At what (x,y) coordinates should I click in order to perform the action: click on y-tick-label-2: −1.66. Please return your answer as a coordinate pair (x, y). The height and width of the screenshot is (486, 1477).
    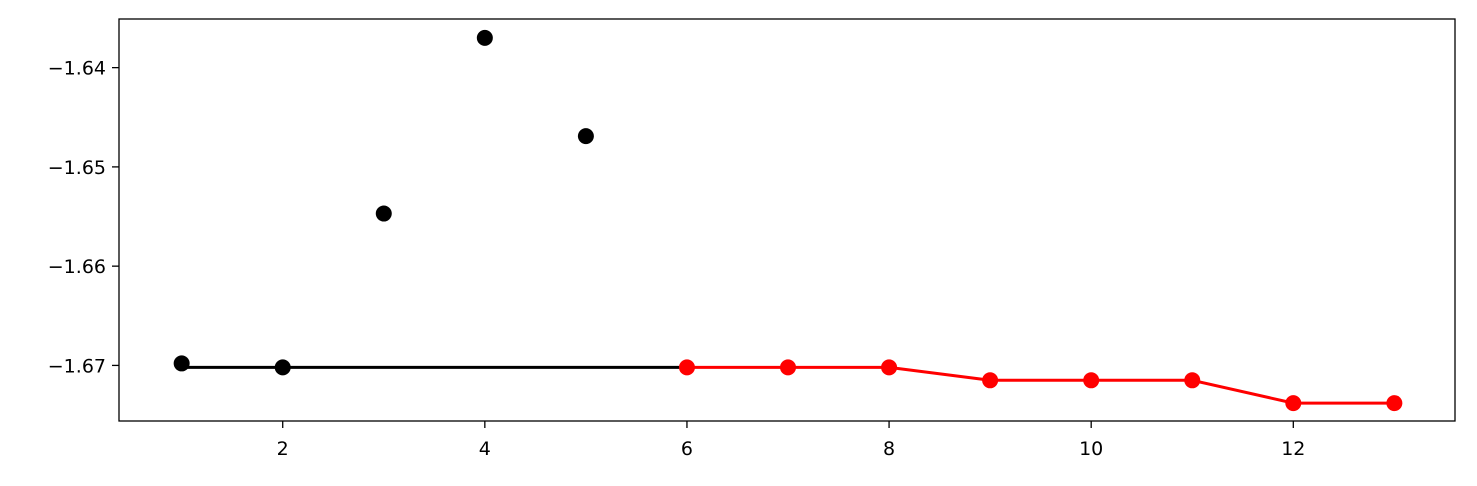
    Looking at the image, I should click on (77, 267).